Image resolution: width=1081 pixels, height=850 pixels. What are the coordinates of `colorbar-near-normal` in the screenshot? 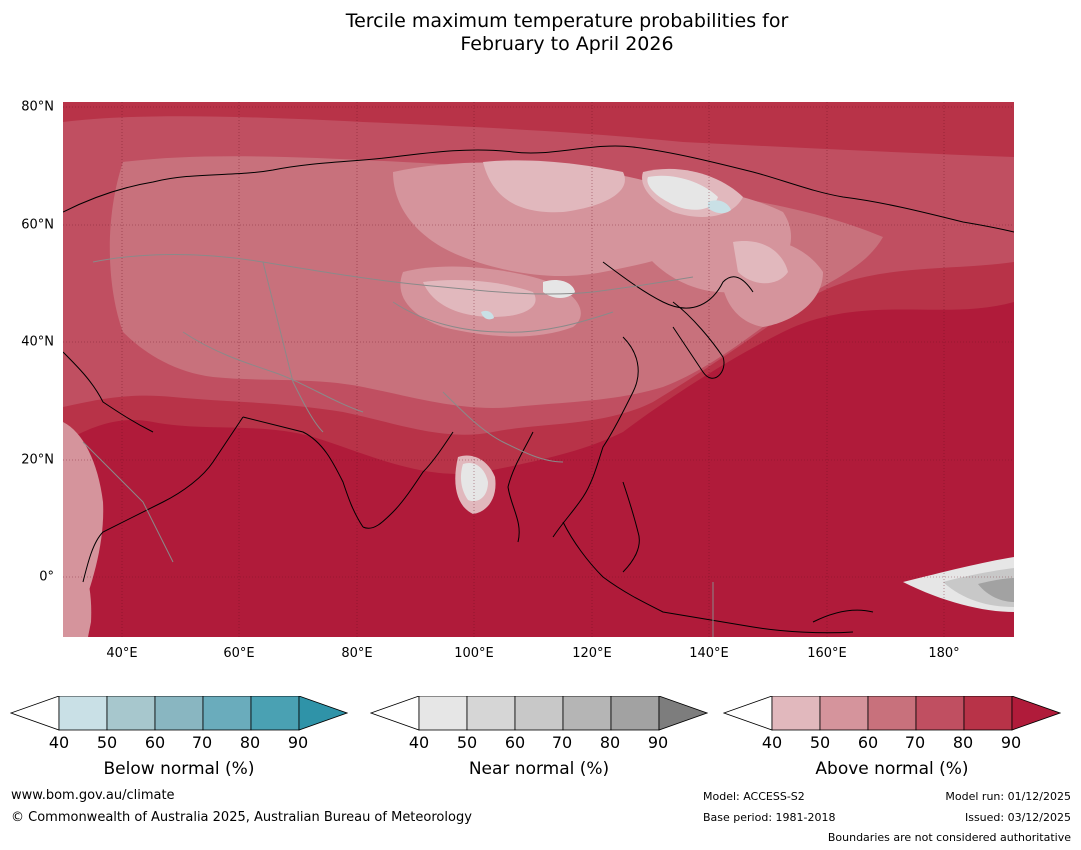 It's located at (539, 713).